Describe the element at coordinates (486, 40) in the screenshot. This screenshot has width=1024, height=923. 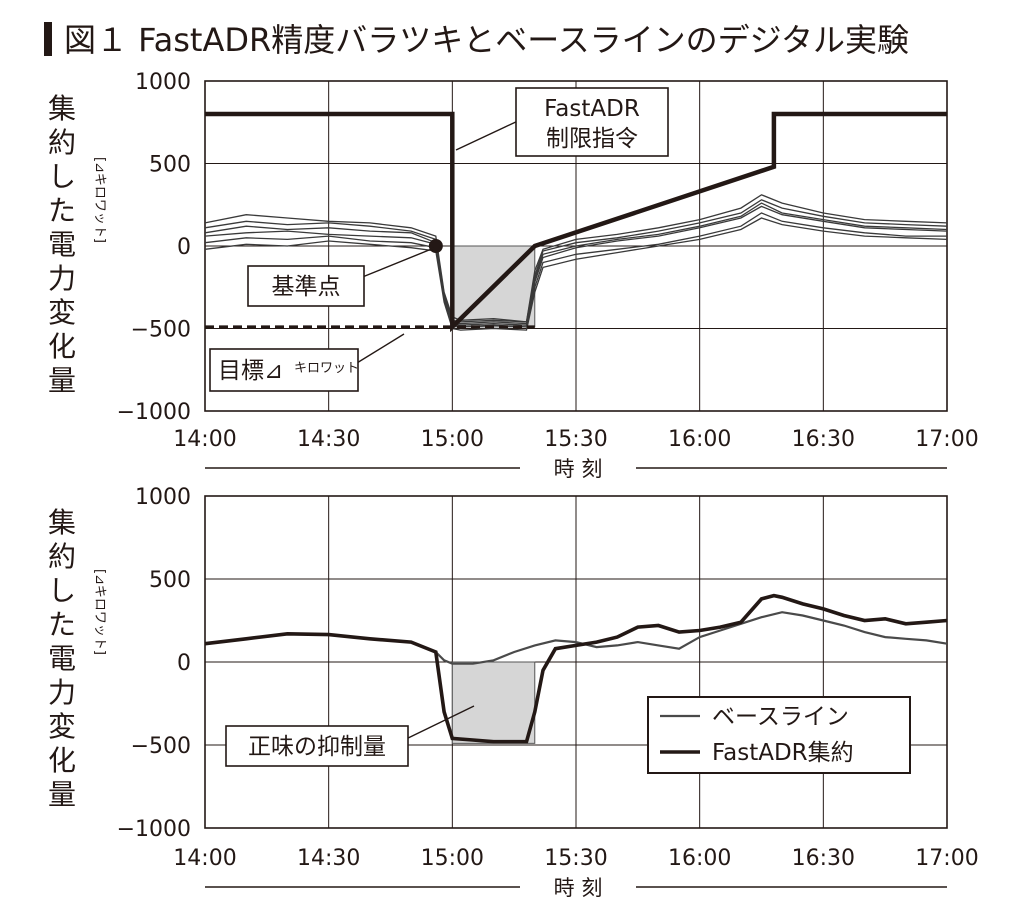
I see `figure-title: 図１ FastADR精度バラツキとベースラインのデジタル実験` at that location.